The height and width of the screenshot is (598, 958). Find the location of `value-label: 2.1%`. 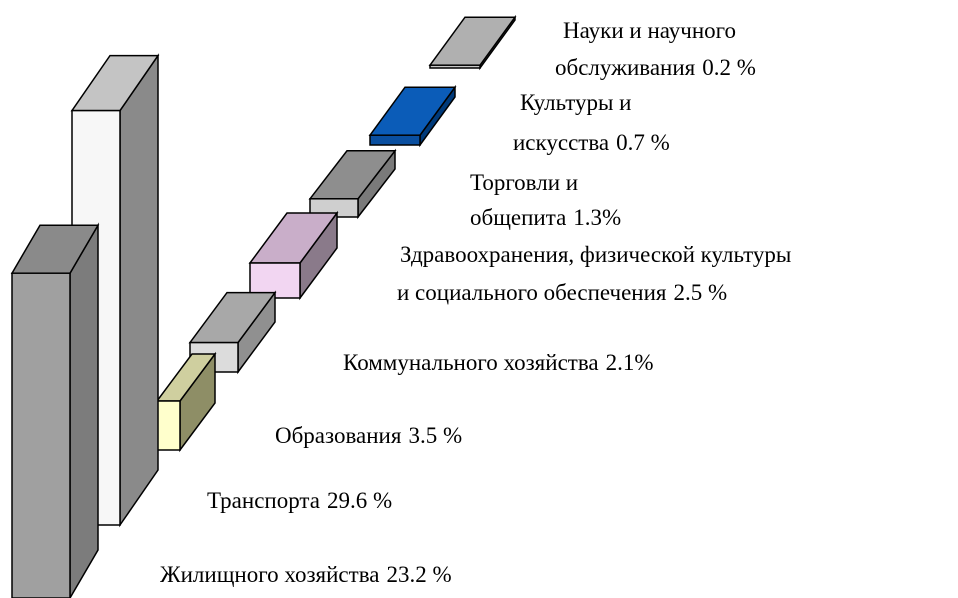

value-label: 2.1% is located at coordinates (630, 362).